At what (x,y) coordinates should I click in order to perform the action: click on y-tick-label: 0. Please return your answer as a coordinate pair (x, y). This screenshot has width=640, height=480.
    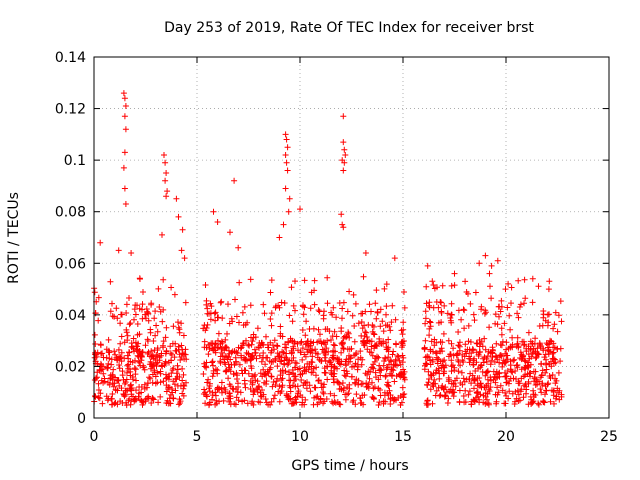
    Looking at the image, I should click on (81, 419).